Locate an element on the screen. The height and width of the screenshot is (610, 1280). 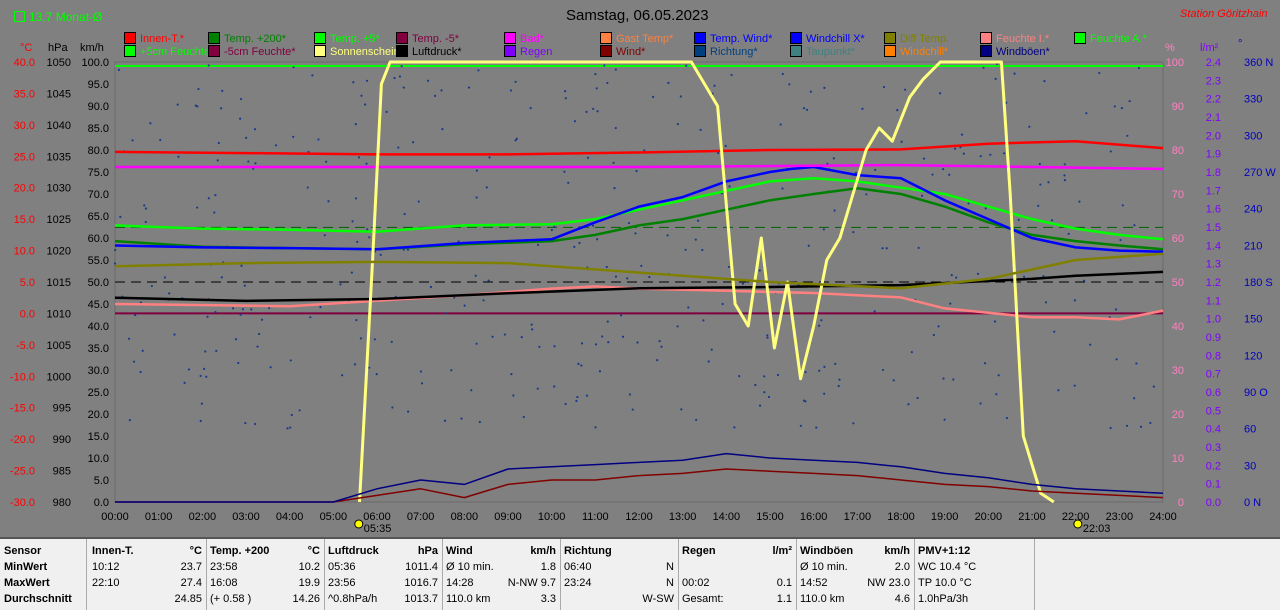
legend-item: -5cm Feuchte* is located at coordinates (252, 51).